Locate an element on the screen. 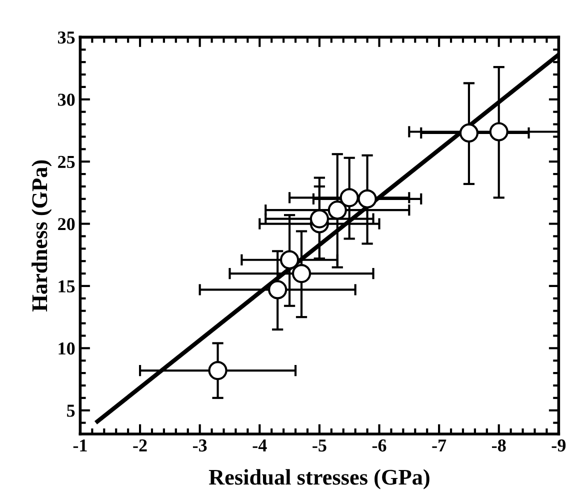  x-tick-label: -7 is located at coordinates (439, 446).